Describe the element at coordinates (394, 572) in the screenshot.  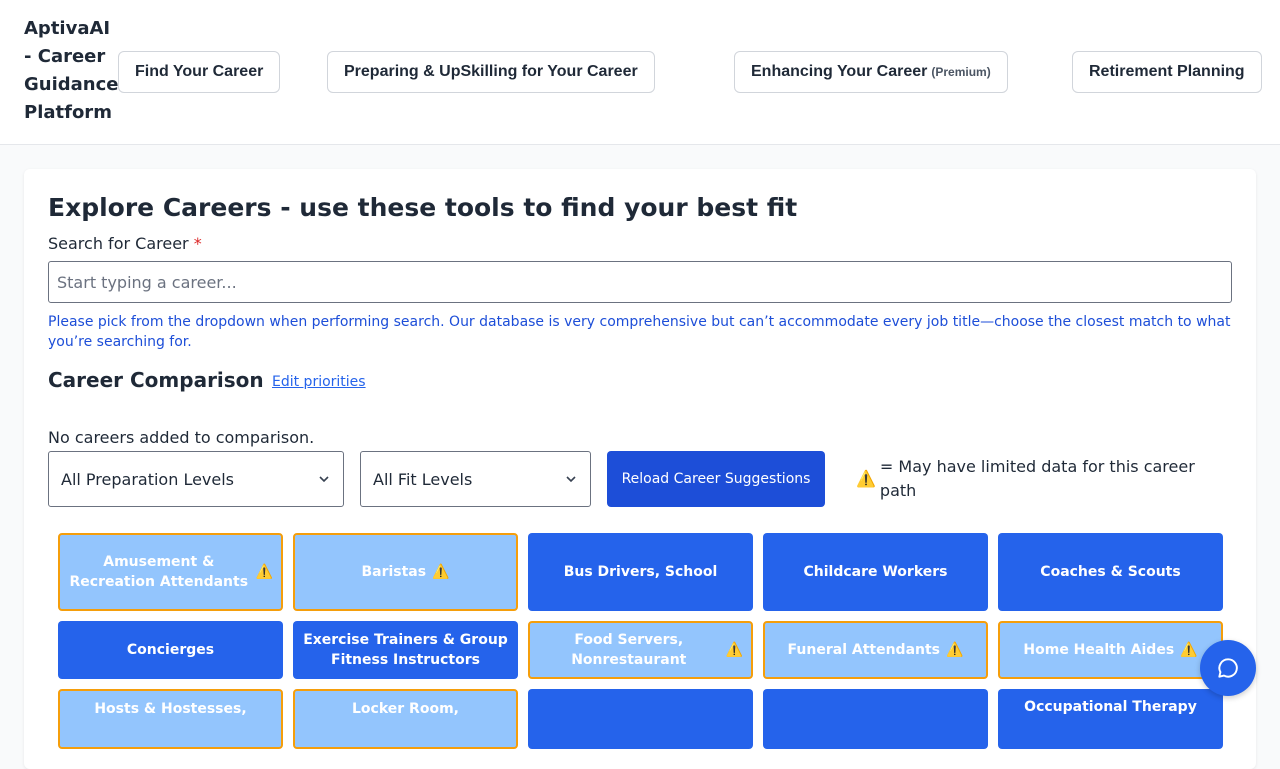
I see `career-name: Baristas` at that location.